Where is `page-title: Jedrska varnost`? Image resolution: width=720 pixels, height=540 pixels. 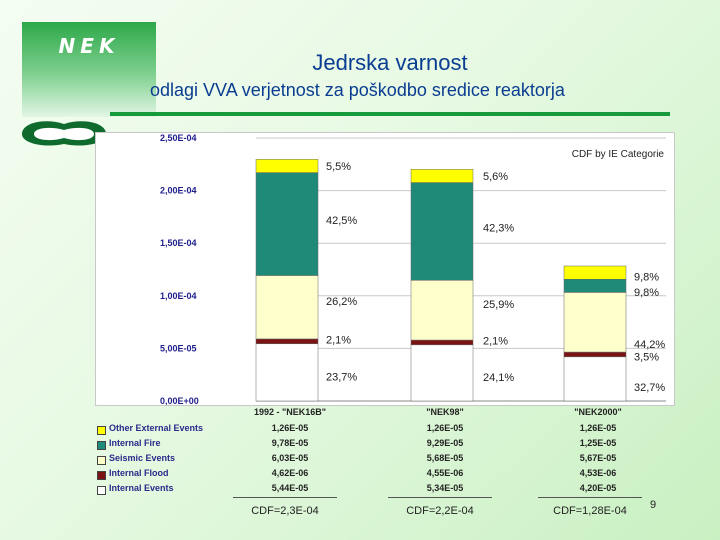 page-title: Jedrska varnost is located at coordinates (390, 62).